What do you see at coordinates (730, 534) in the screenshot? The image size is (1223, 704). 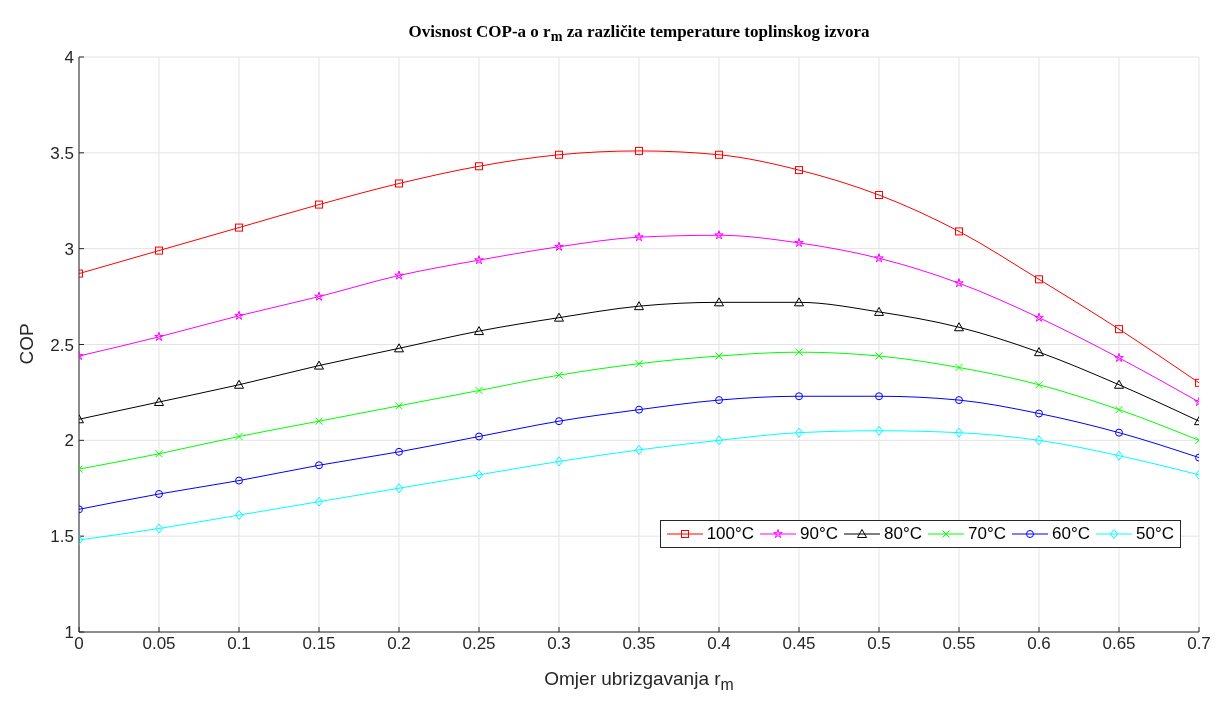 I see `legend-label: 100°C` at bounding box center [730, 534].